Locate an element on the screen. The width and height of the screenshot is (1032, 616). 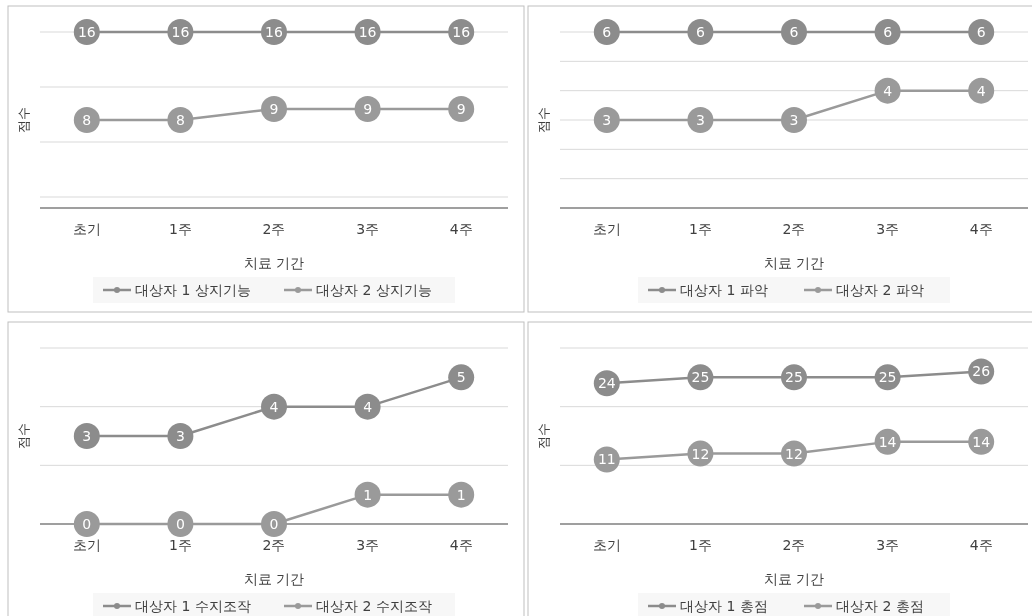
legend-label: 대상자 1 수지조작 is located at coordinates (193, 606).